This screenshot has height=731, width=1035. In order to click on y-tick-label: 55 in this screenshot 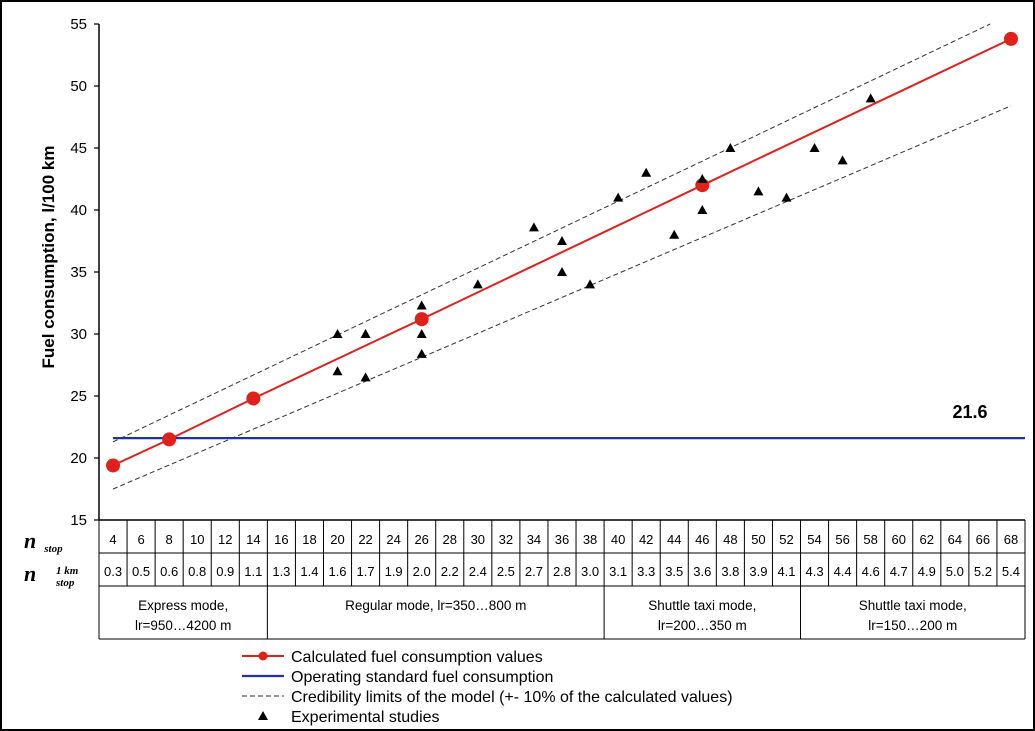, I will do `click(78, 24)`.